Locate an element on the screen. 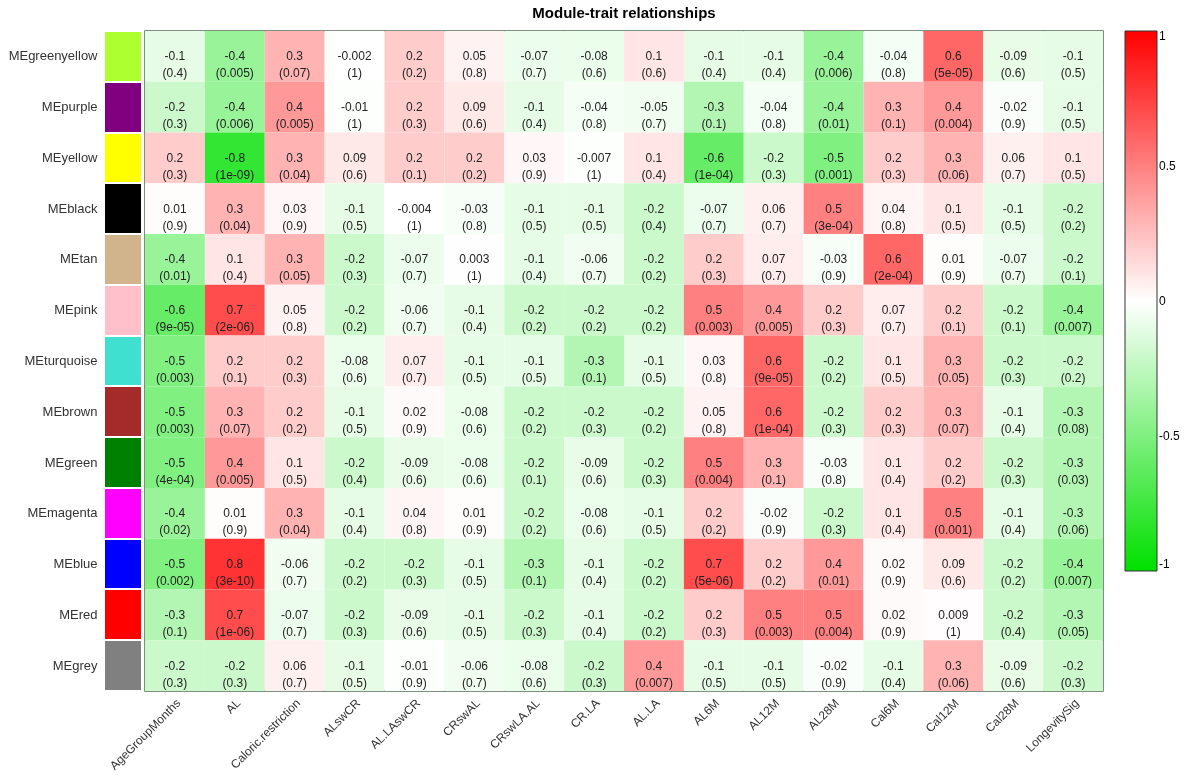 This screenshot has width=1198, height=782. data-label: 0.2 (0.1) is located at coordinates (953, 319).